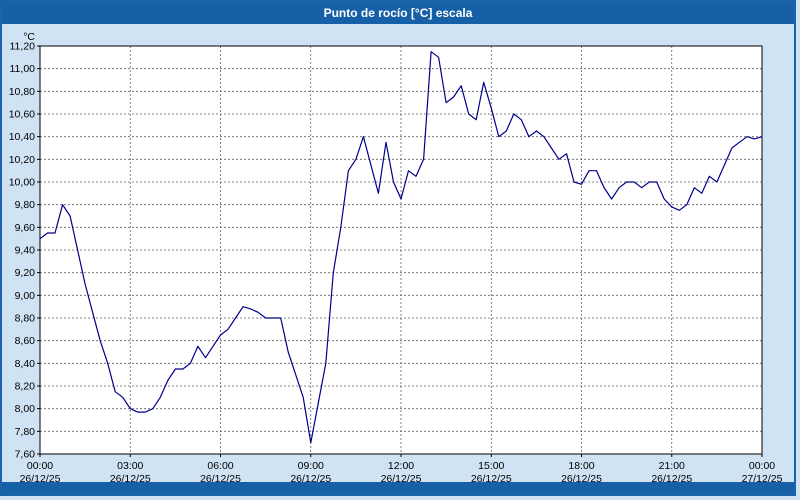  Describe the element at coordinates (22, 137) in the screenshot. I see `svg-text: 10,40` at that location.